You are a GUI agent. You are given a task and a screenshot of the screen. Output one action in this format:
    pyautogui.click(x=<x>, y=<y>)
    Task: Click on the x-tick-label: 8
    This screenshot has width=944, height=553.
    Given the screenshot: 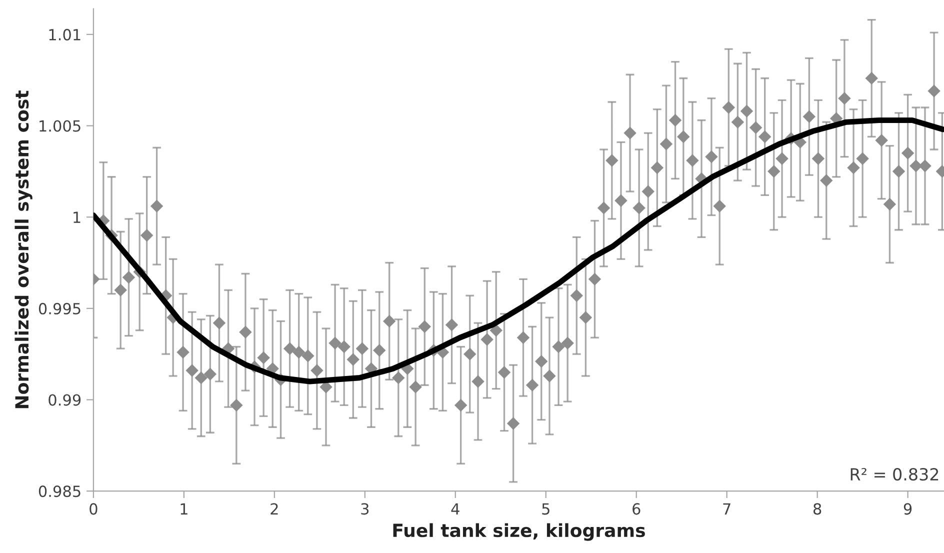 What is the action you would take?
    pyautogui.click(x=818, y=509)
    